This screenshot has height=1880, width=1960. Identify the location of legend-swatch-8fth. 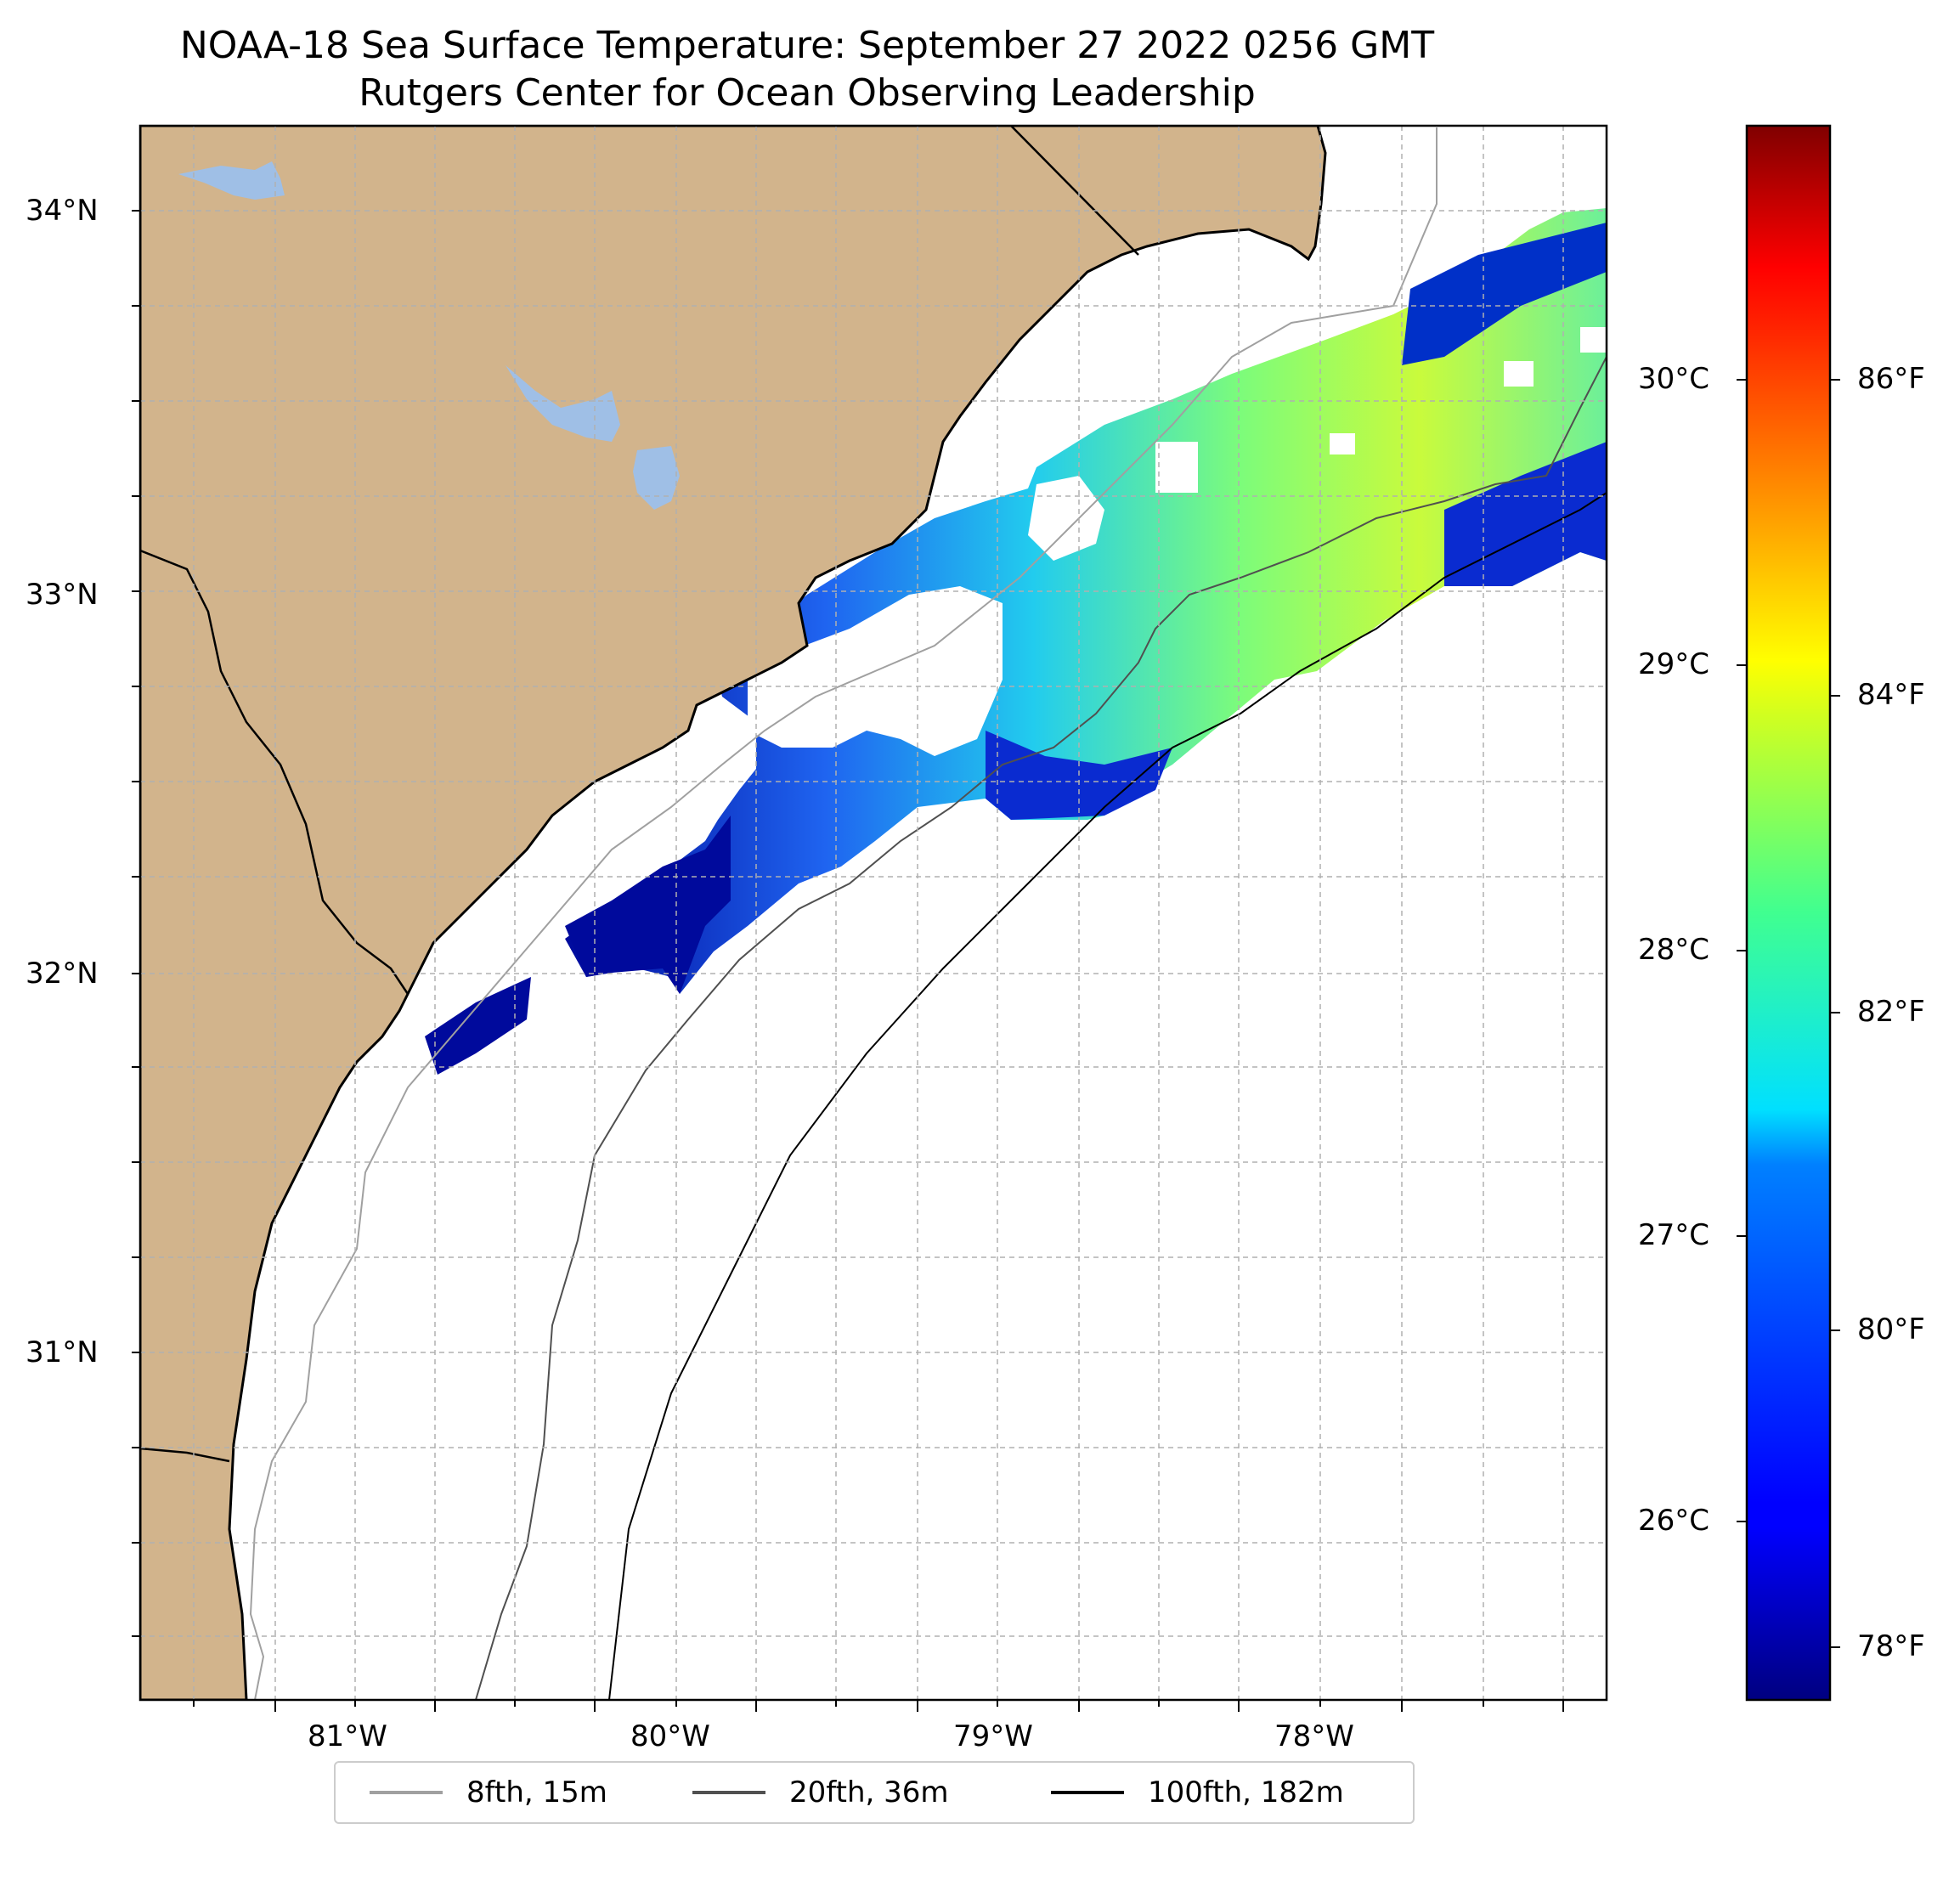
(407, 1793).